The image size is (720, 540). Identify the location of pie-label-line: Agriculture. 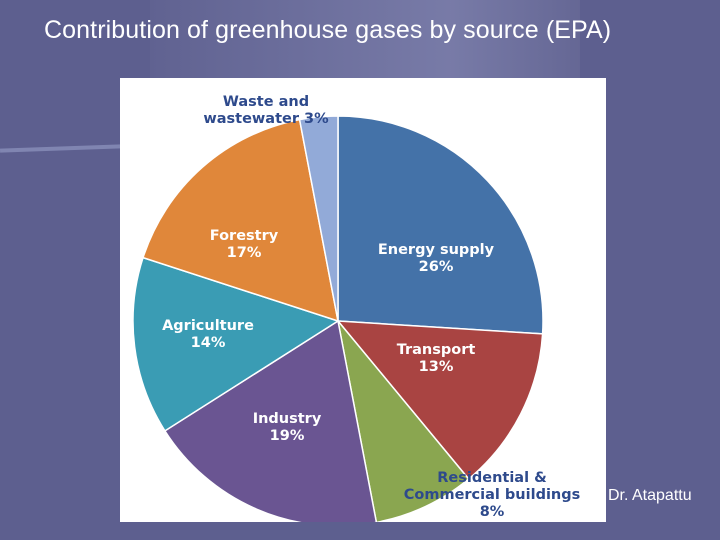
(208, 326).